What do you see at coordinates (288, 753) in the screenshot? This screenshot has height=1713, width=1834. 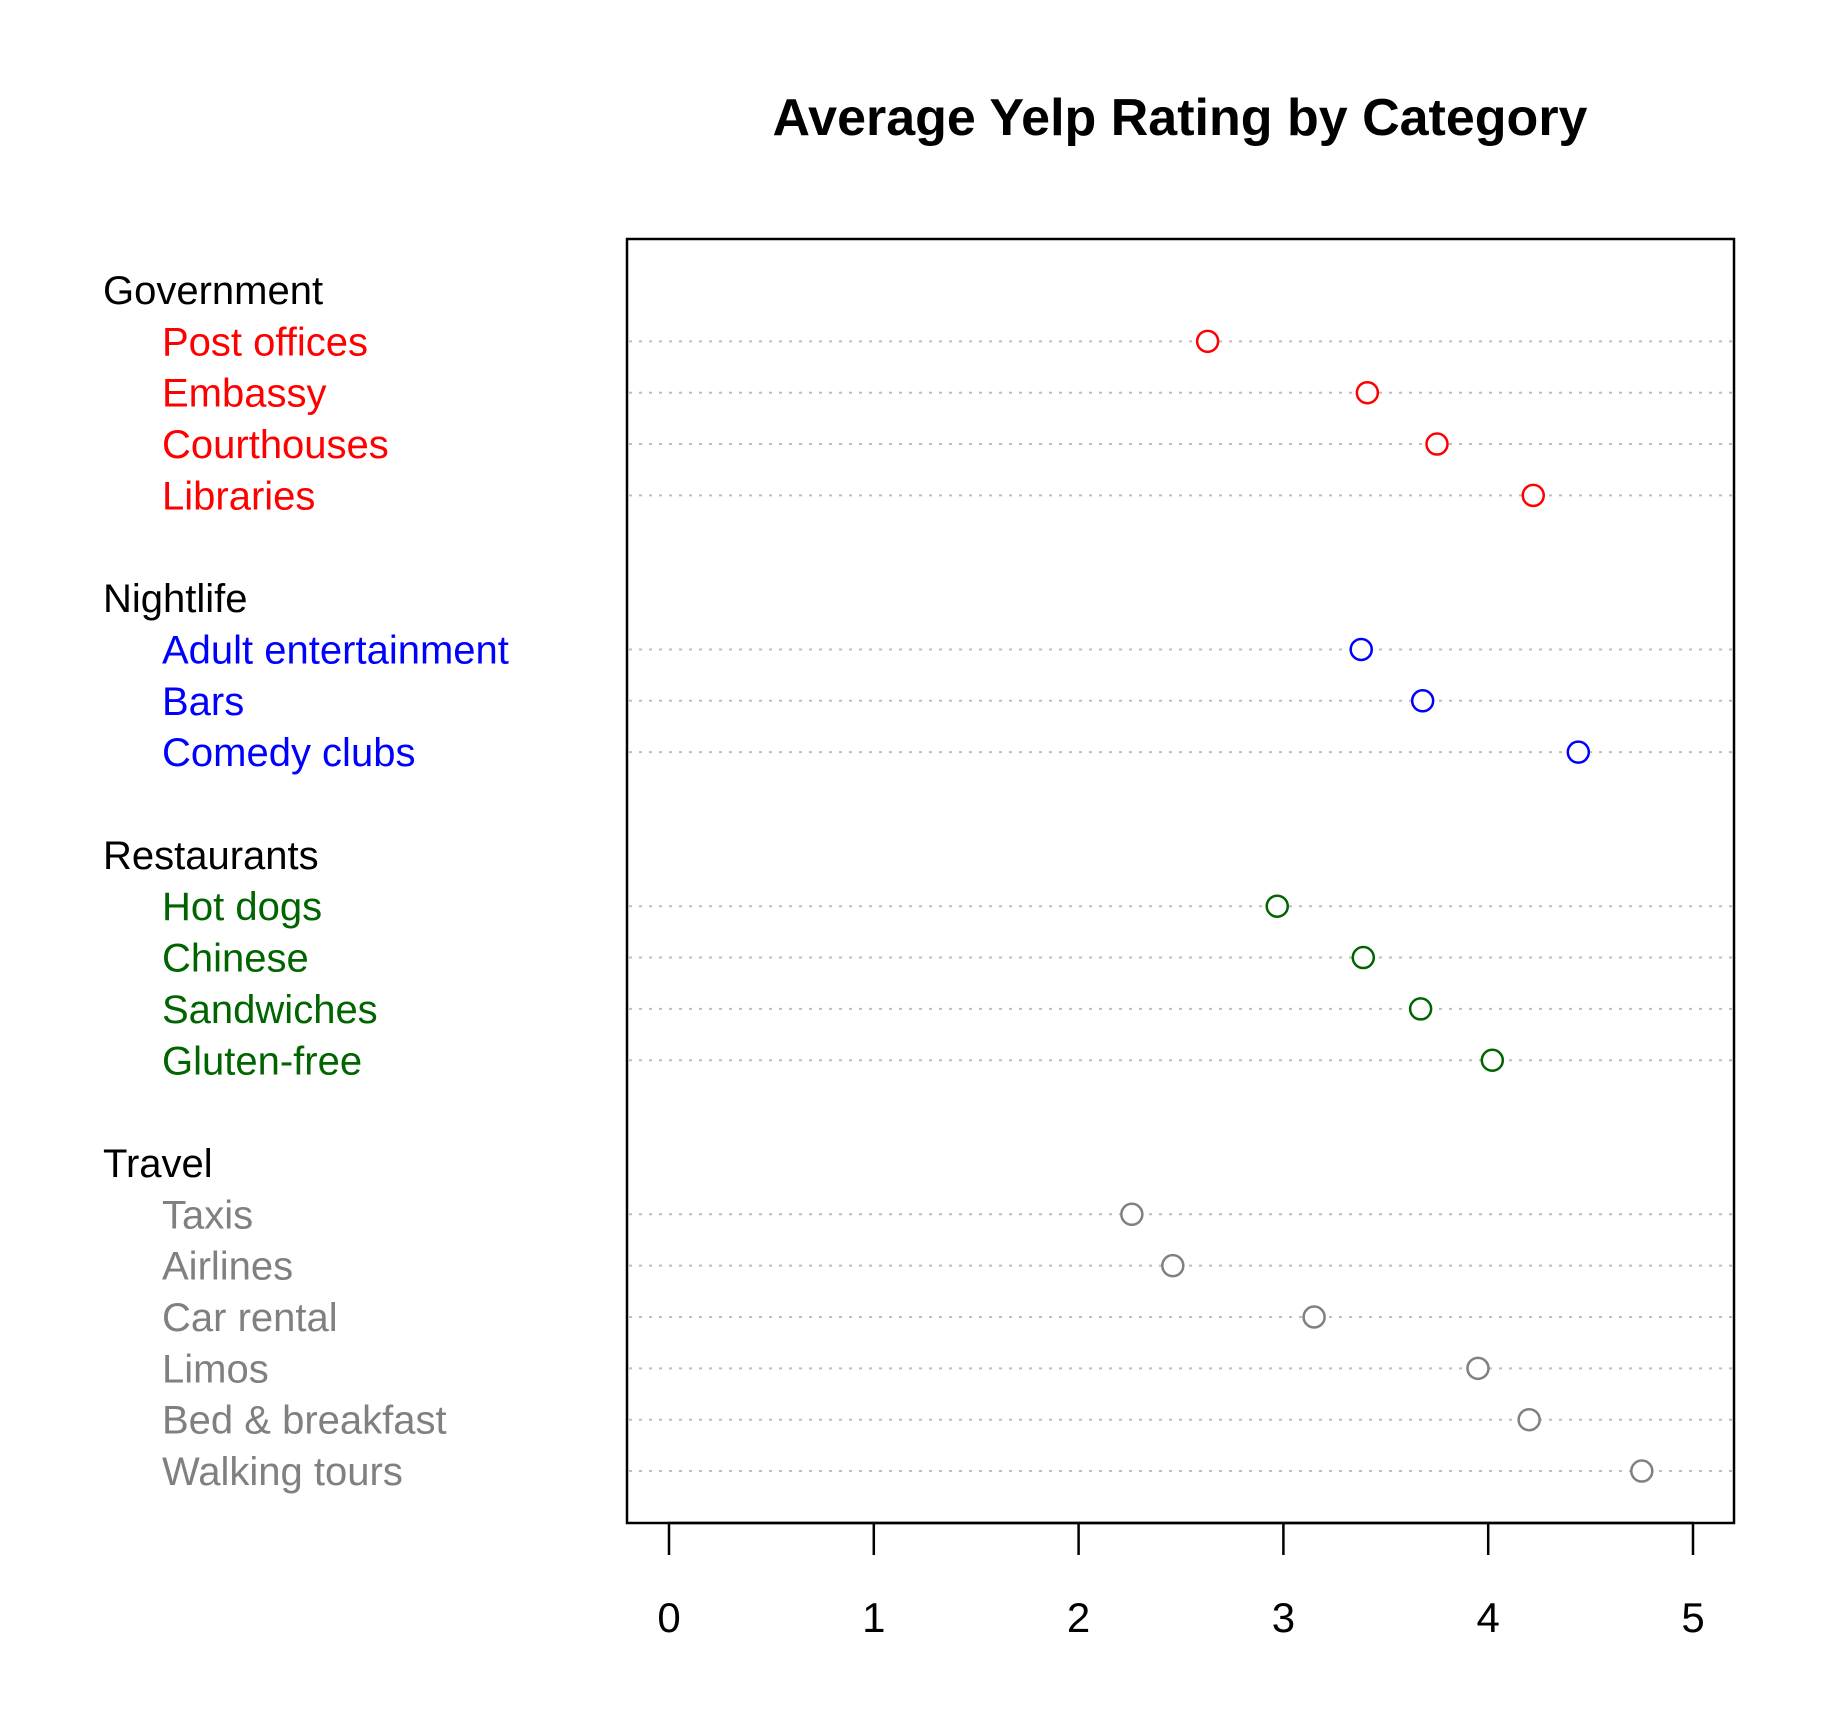 I see `item-label: Comedy clubs` at bounding box center [288, 753].